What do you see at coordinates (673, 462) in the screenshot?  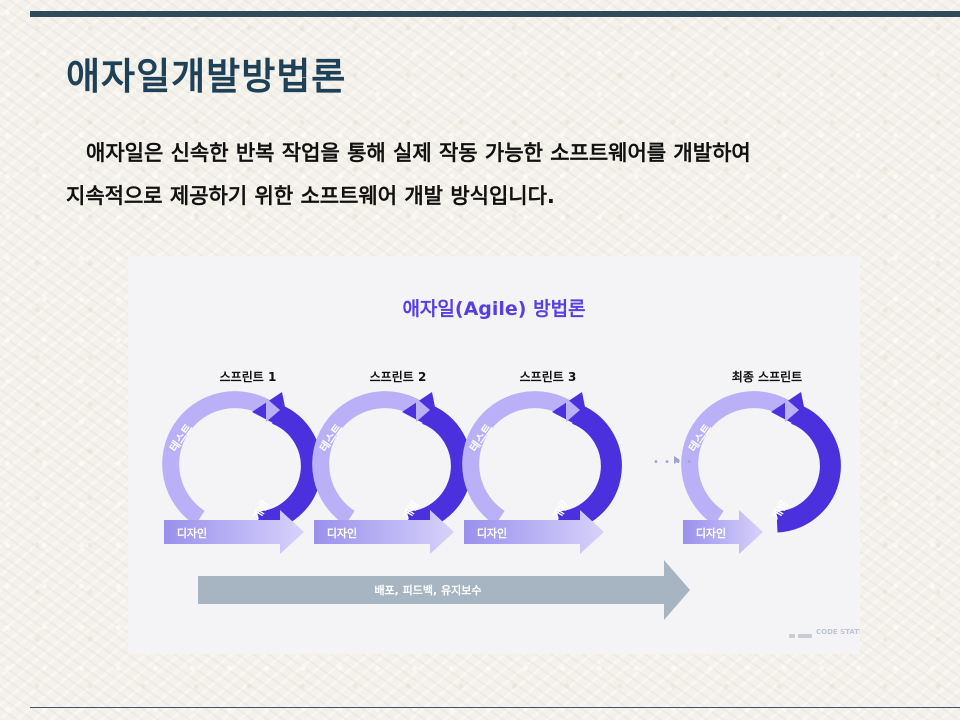 I see `continuation-dots: • • • •` at bounding box center [673, 462].